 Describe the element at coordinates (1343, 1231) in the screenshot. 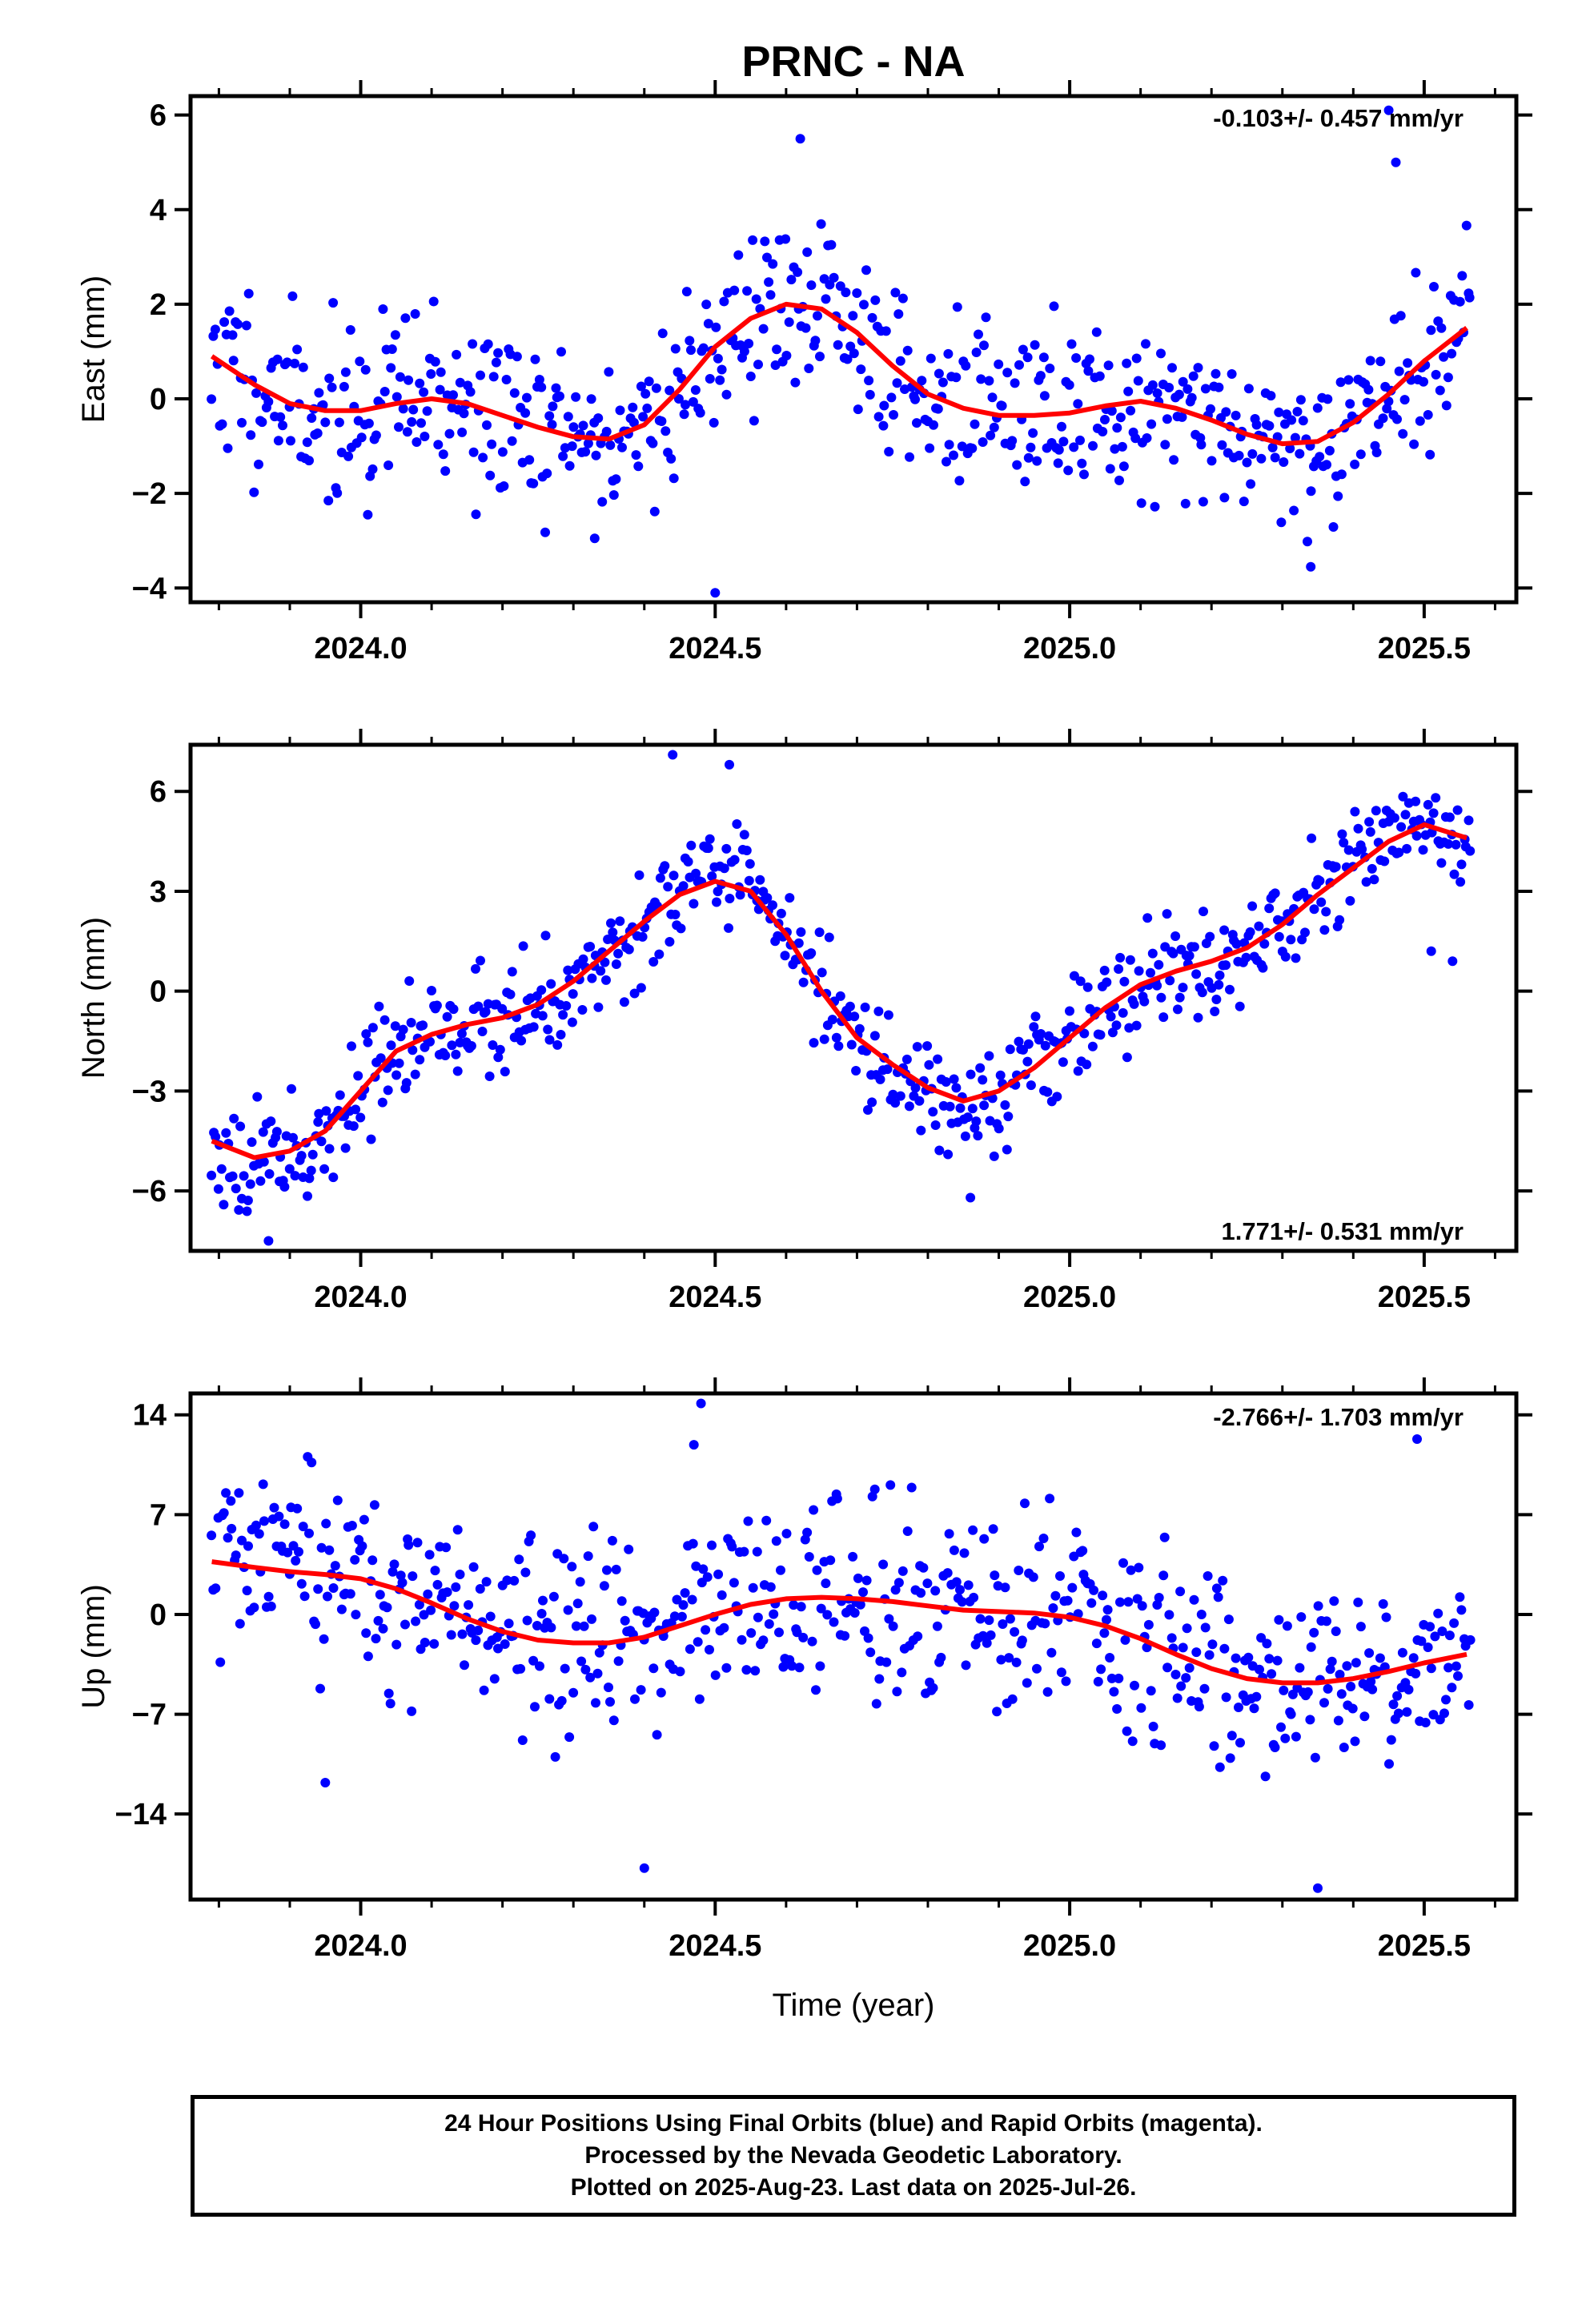

I see `rate-annotation: 1.771+/- 0.531 mm/yr` at that location.